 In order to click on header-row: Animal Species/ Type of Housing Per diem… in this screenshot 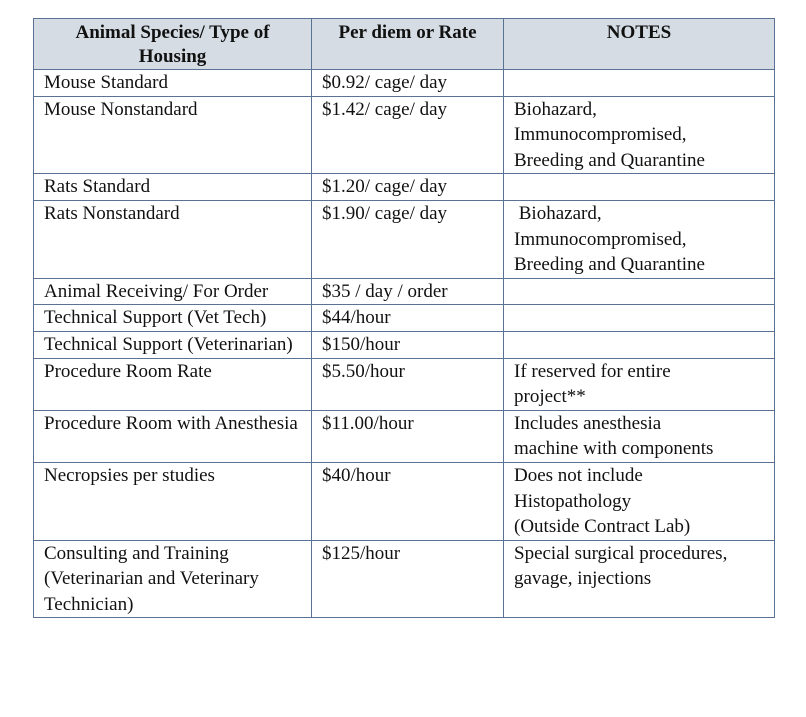, I will do `click(404, 44)`.